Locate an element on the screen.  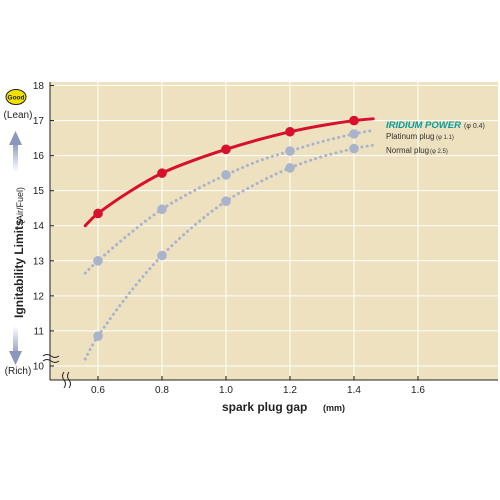
x-tick-label: 0.6 is located at coordinates (98, 390).